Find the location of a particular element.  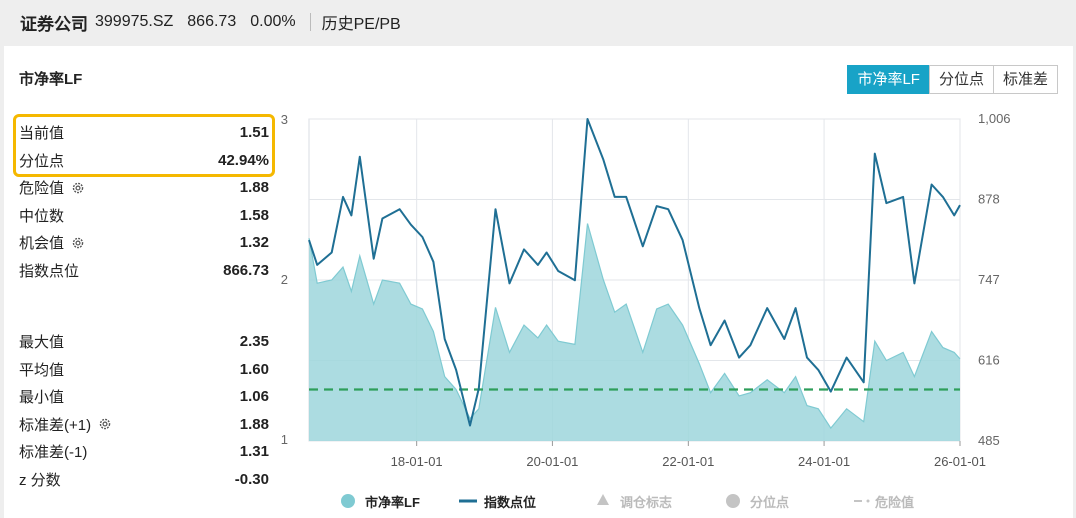

y-right-tick-label: 747 is located at coordinates (989, 279).